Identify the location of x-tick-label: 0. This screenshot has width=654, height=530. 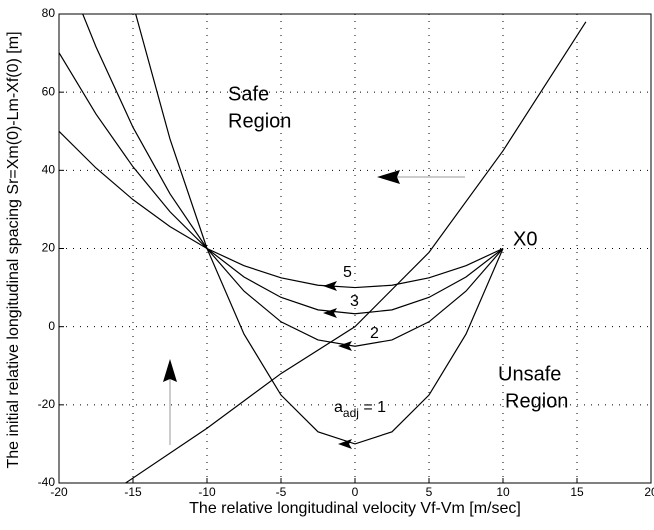
(355, 492).